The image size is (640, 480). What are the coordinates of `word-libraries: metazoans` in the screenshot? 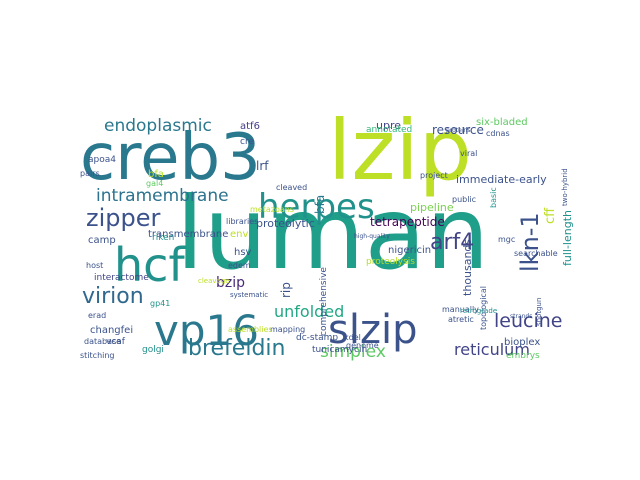 It's located at (272, 209).